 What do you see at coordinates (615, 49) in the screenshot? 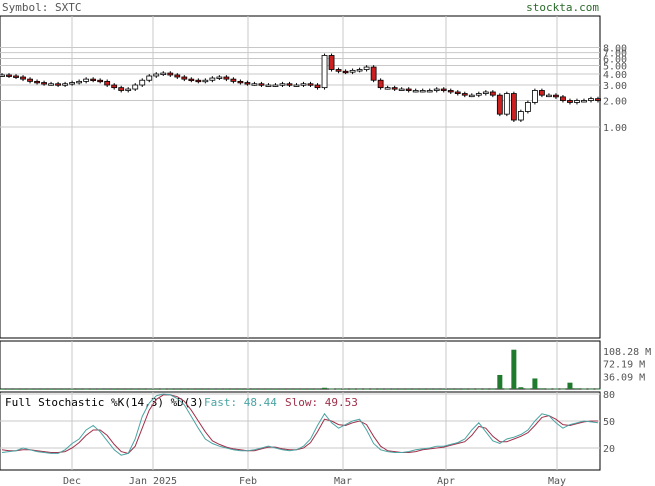
I see `y-tick-label: 8.00` at bounding box center [615, 49].